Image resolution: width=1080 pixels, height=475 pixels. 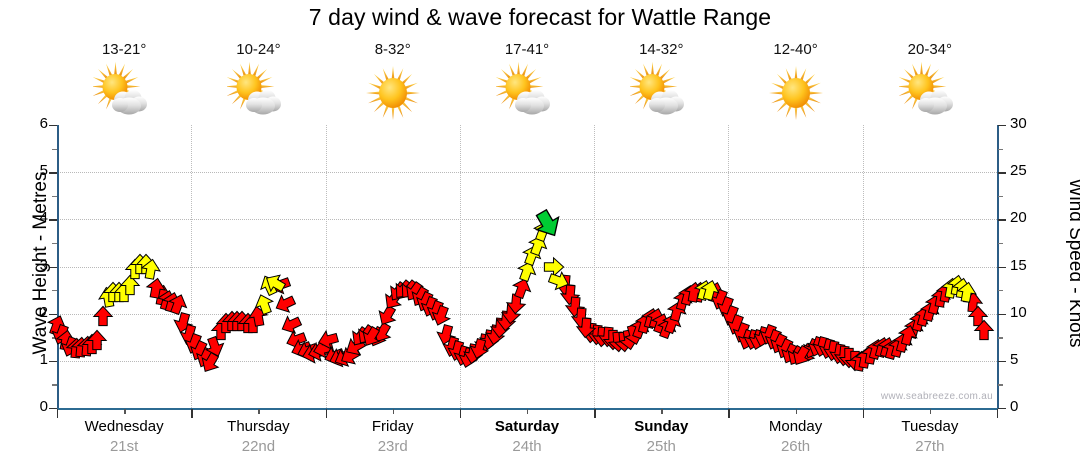 I want to click on y-label-right-1: 5, so click(x=1014, y=359).